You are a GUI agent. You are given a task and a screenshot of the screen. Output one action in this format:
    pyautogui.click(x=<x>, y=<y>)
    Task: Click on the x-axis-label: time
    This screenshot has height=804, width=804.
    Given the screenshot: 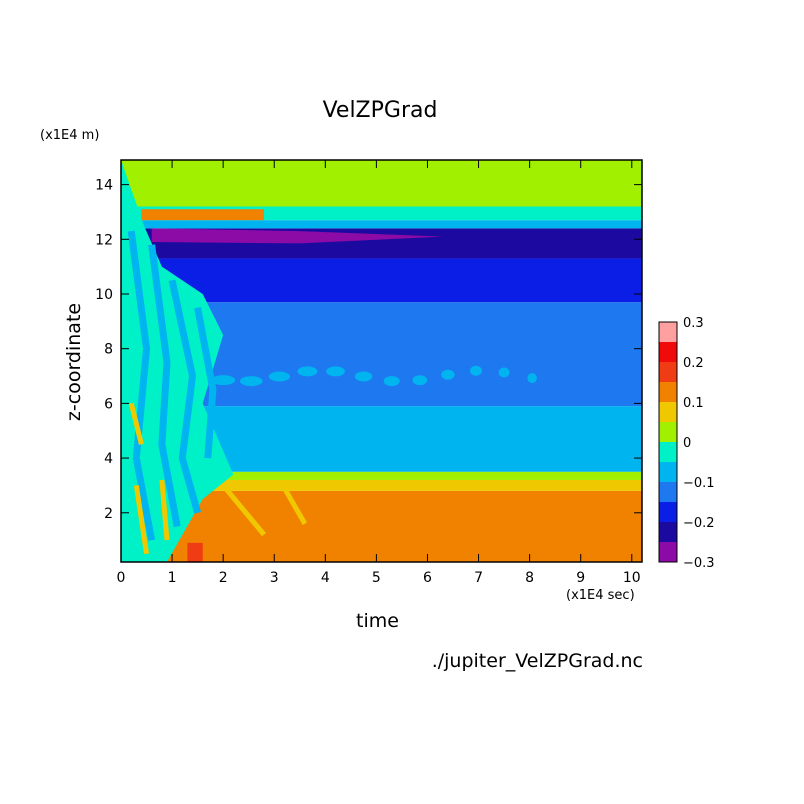 What is the action you would take?
    pyautogui.click(x=377, y=621)
    